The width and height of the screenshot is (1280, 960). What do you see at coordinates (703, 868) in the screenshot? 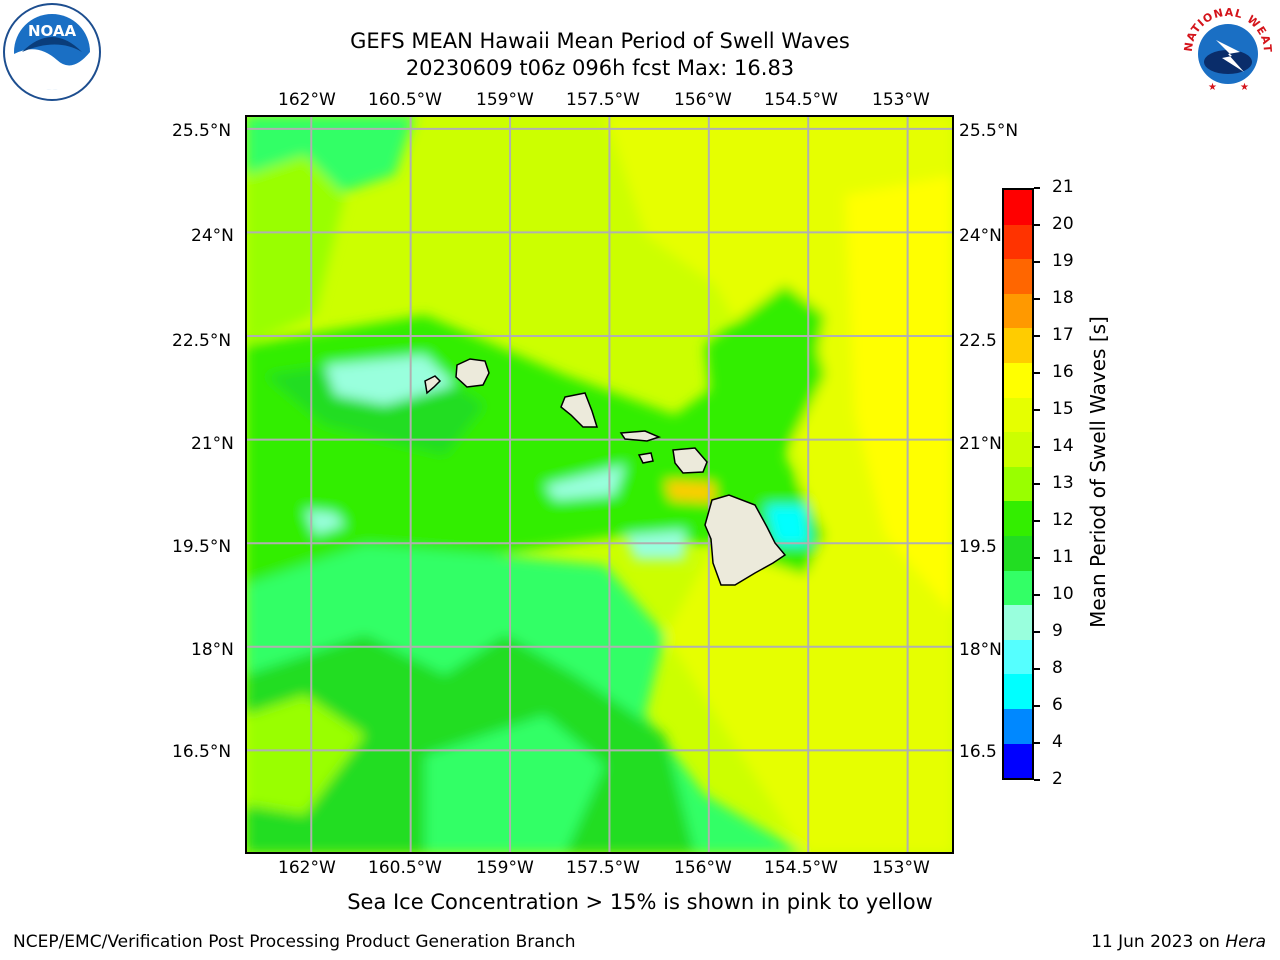
I see `lon-label-bottom-5: 156°W` at bounding box center [703, 868].